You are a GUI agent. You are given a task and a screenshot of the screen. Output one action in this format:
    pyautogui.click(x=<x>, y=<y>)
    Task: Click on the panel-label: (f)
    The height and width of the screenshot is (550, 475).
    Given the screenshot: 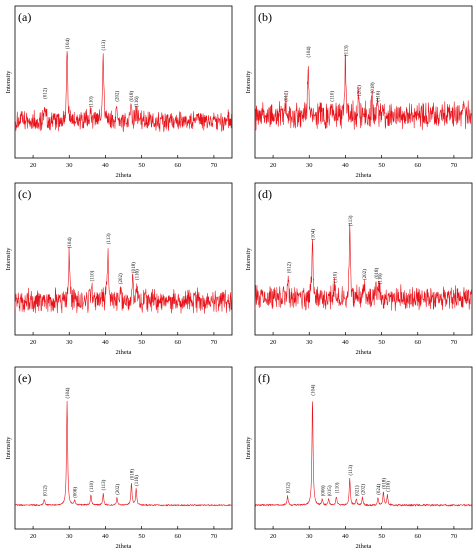 What is the action you would take?
    pyautogui.click(x=264, y=378)
    